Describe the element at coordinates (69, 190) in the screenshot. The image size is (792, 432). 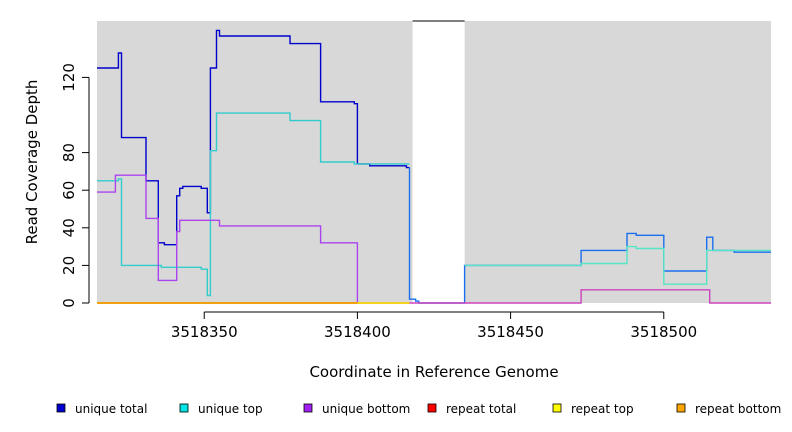
I see `y-tick-label: 60` at that location.